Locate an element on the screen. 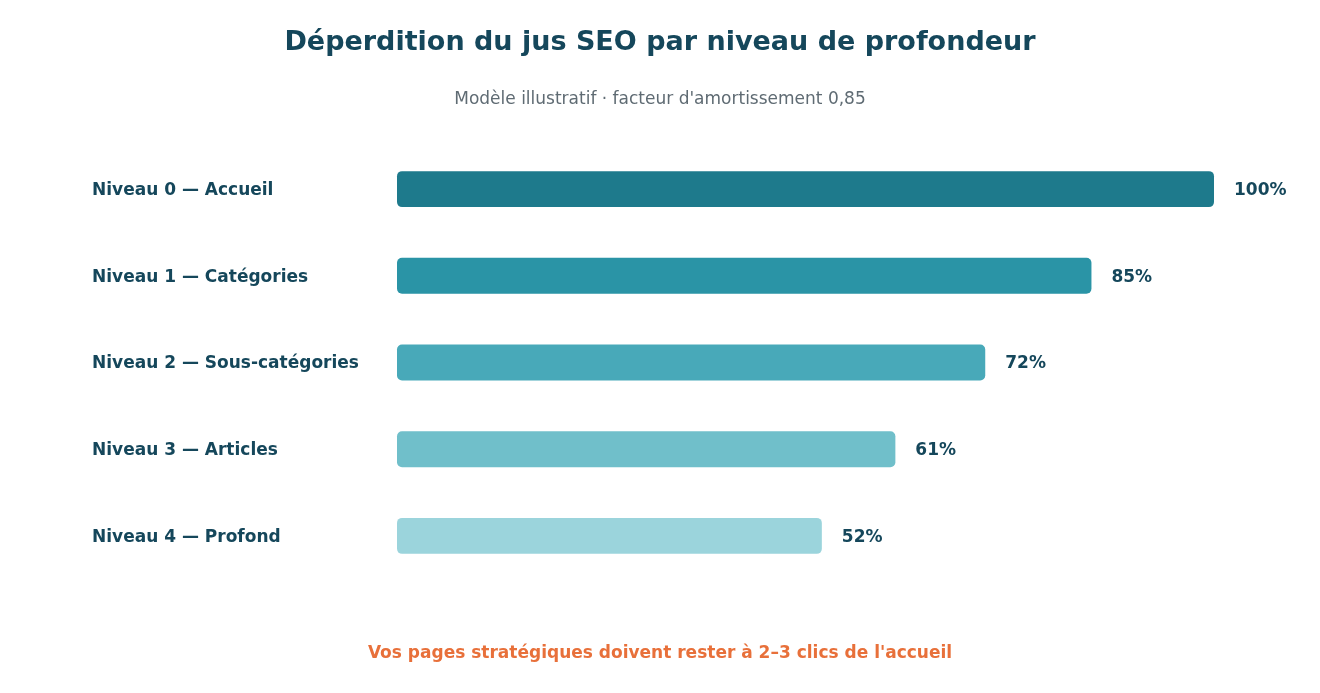  data-label: 52% is located at coordinates (862, 535).